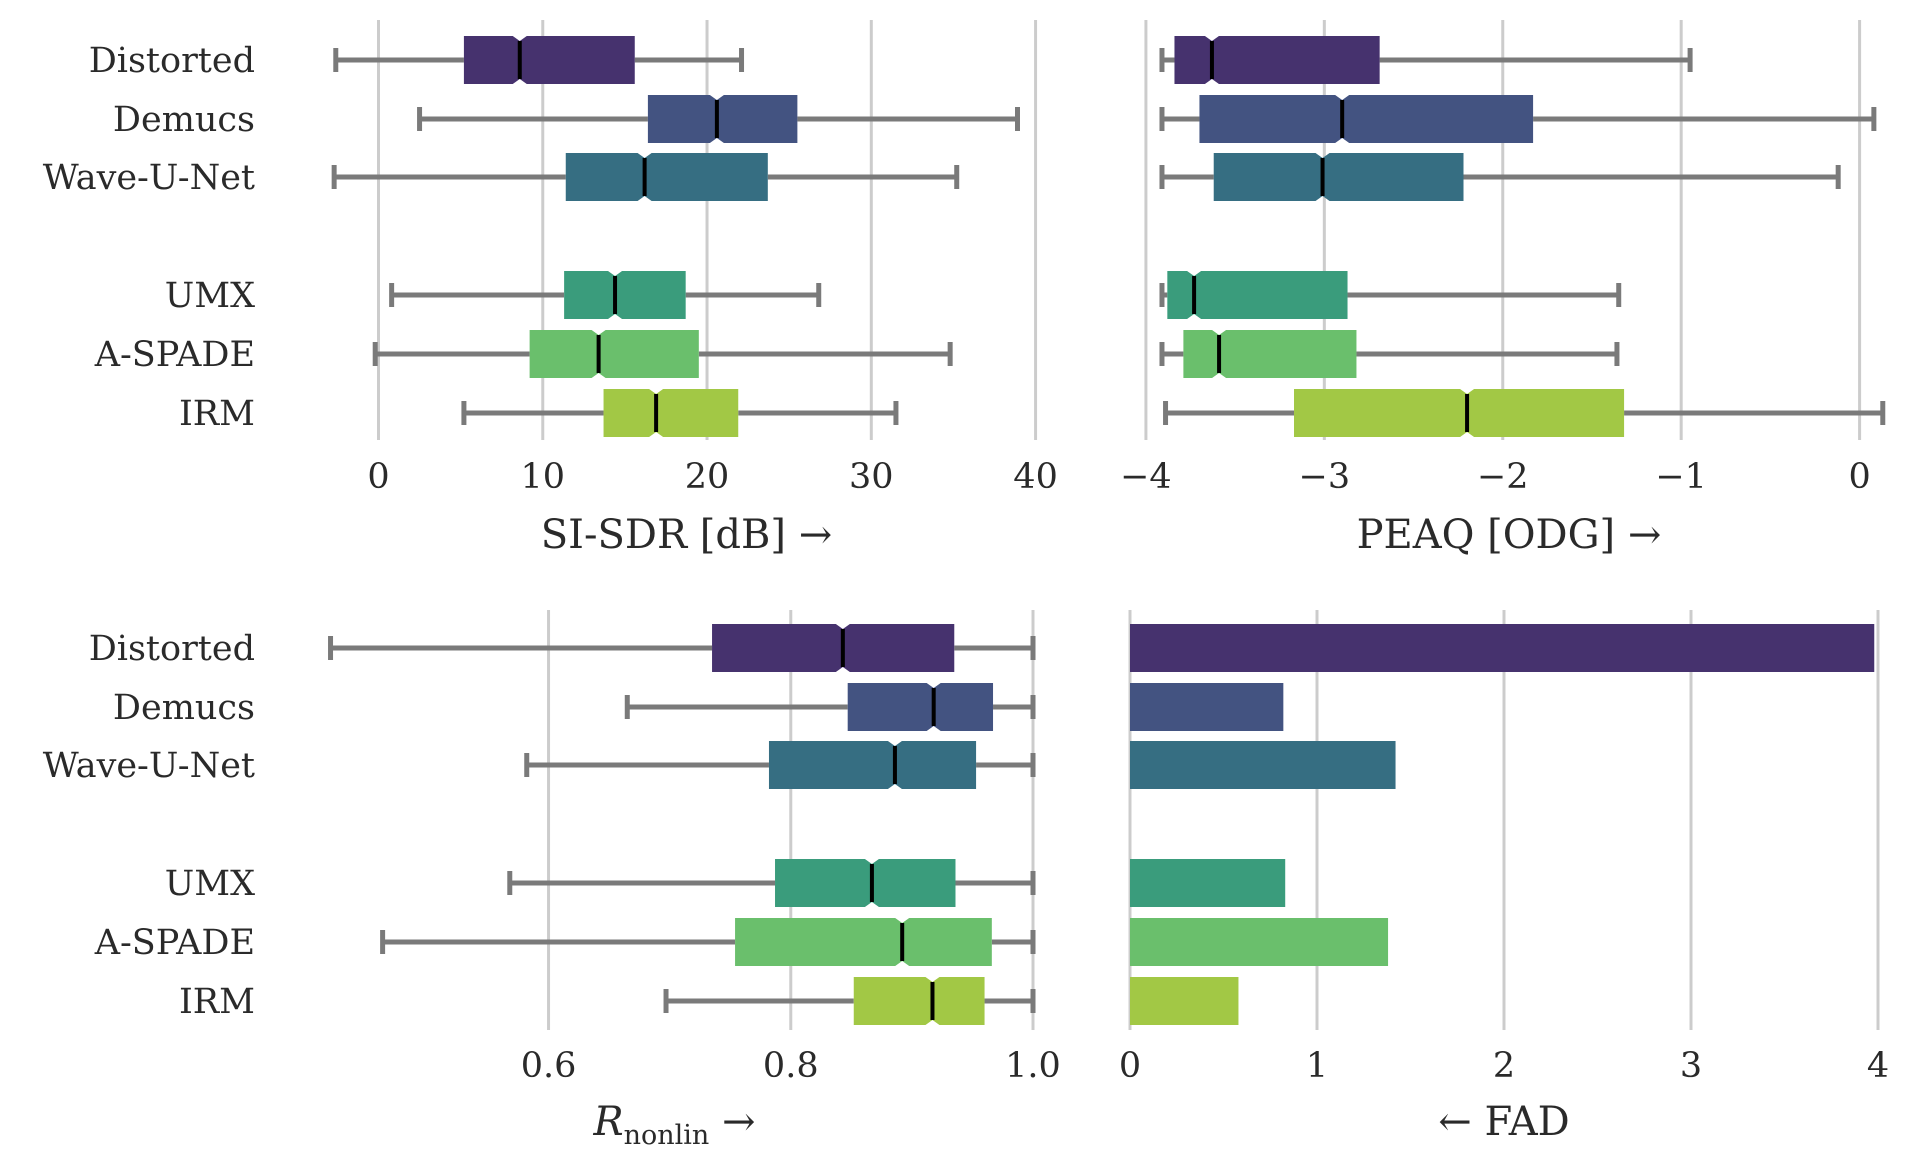 The height and width of the screenshot is (1170, 1920). What do you see at coordinates (1503, 477) in the screenshot?
I see `x-tick-label: −2` at bounding box center [1503, 477].